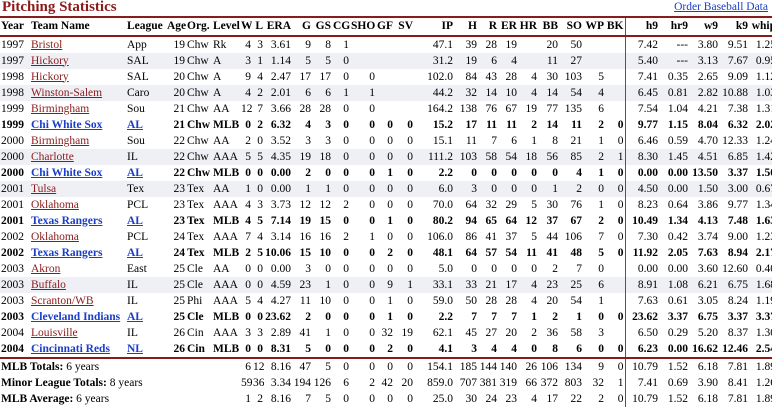  What do you see at coordinates (576, 140) in the screenshot?
I see `cell-so: 21` at bounding box center [576, 140].